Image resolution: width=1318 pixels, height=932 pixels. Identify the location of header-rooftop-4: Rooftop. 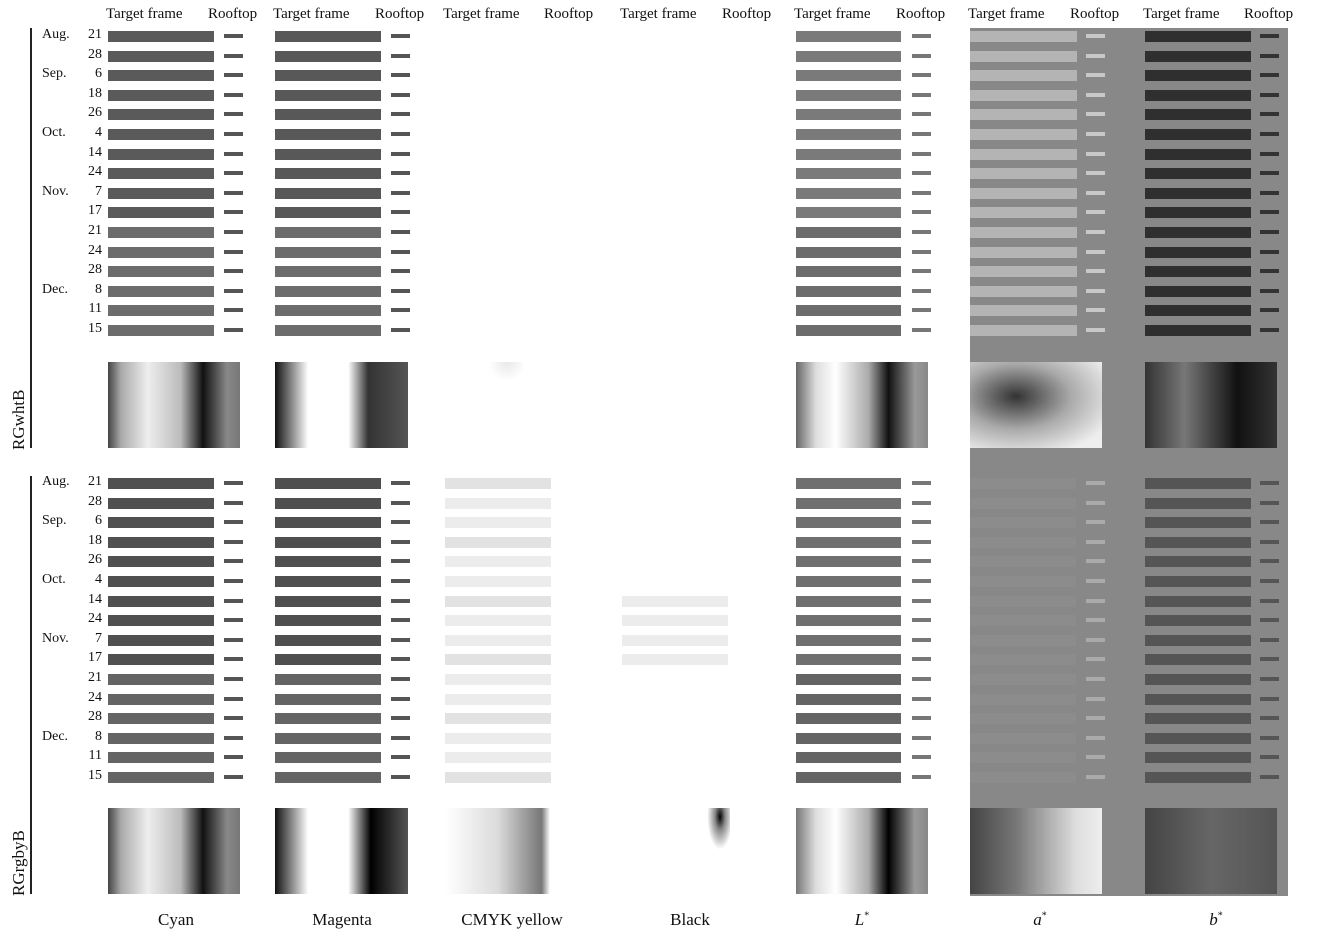
(747, 14).